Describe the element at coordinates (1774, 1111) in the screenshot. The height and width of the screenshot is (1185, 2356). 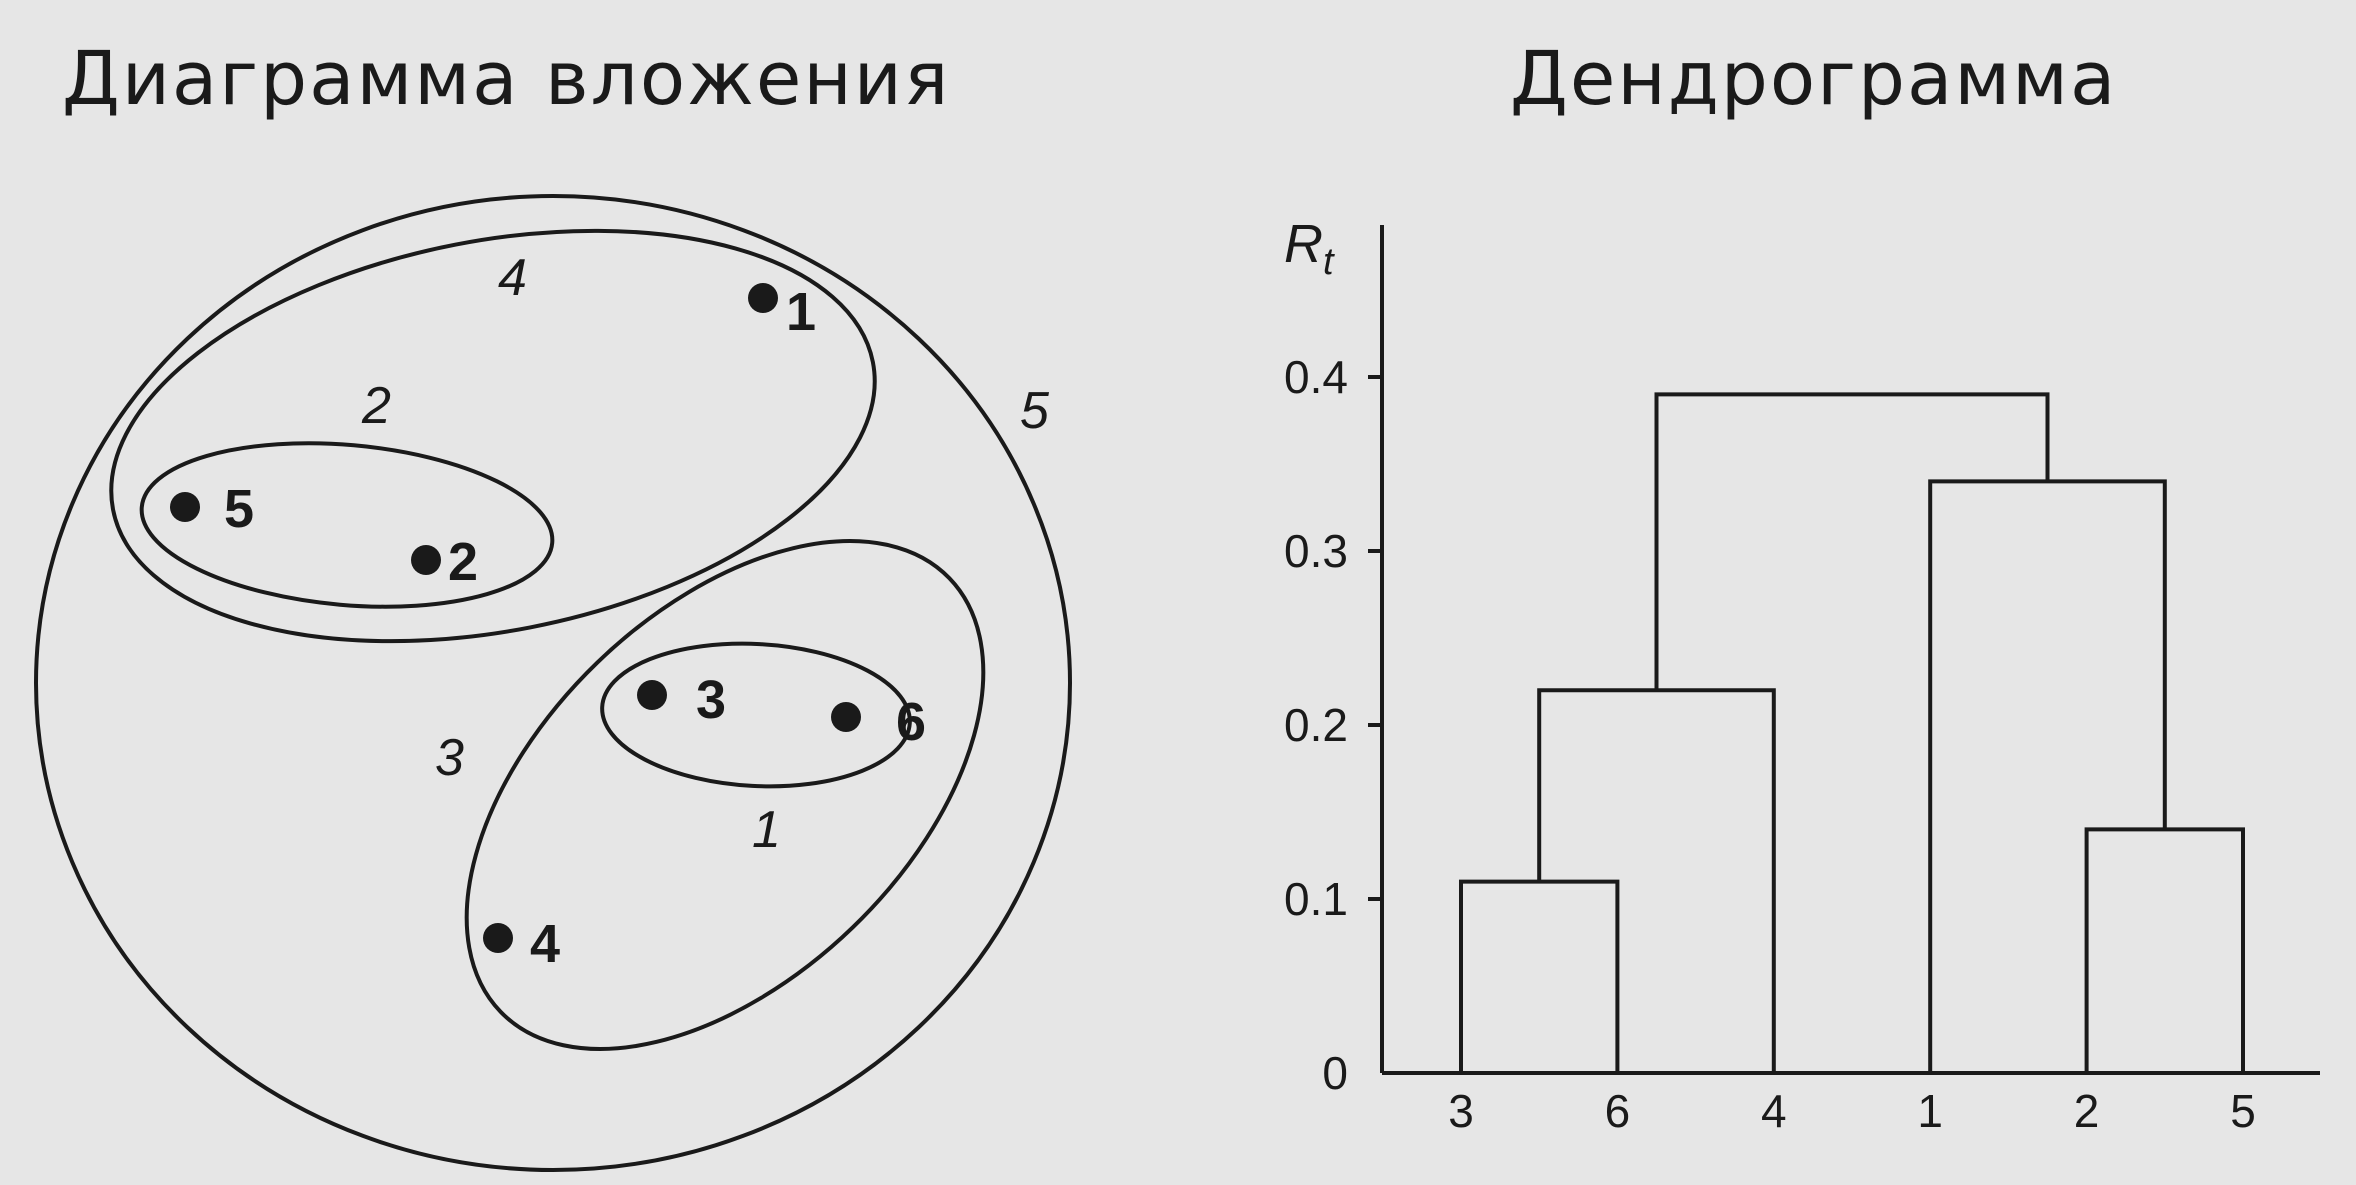
I see `leaf-label: 4` at that location.